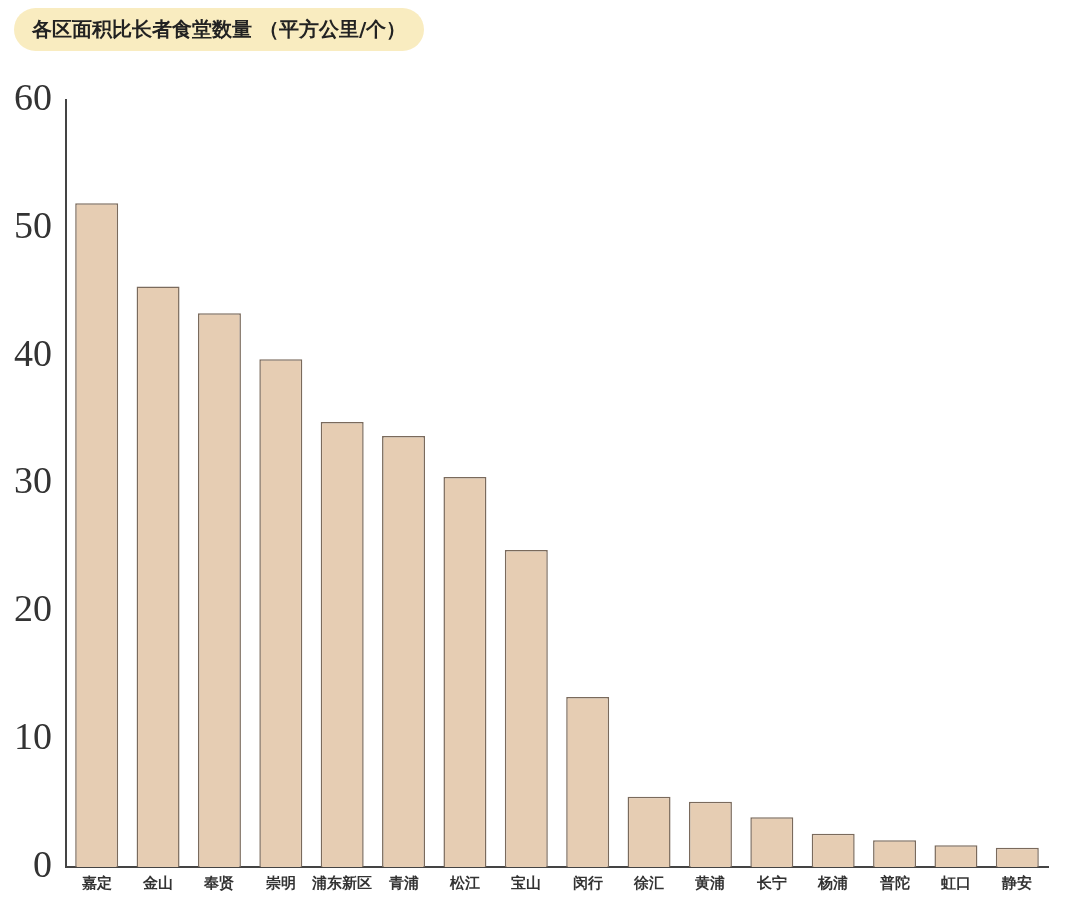  I want to click on y-tick-label: 10, so click(33, 736).